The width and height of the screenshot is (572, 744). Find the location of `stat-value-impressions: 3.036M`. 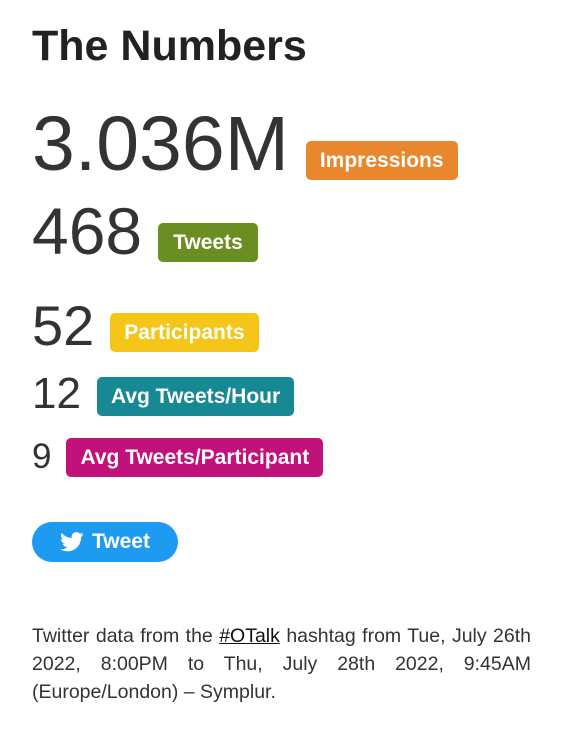

stat-value-impressions: 3.036M is located at coordinates (160, 144).